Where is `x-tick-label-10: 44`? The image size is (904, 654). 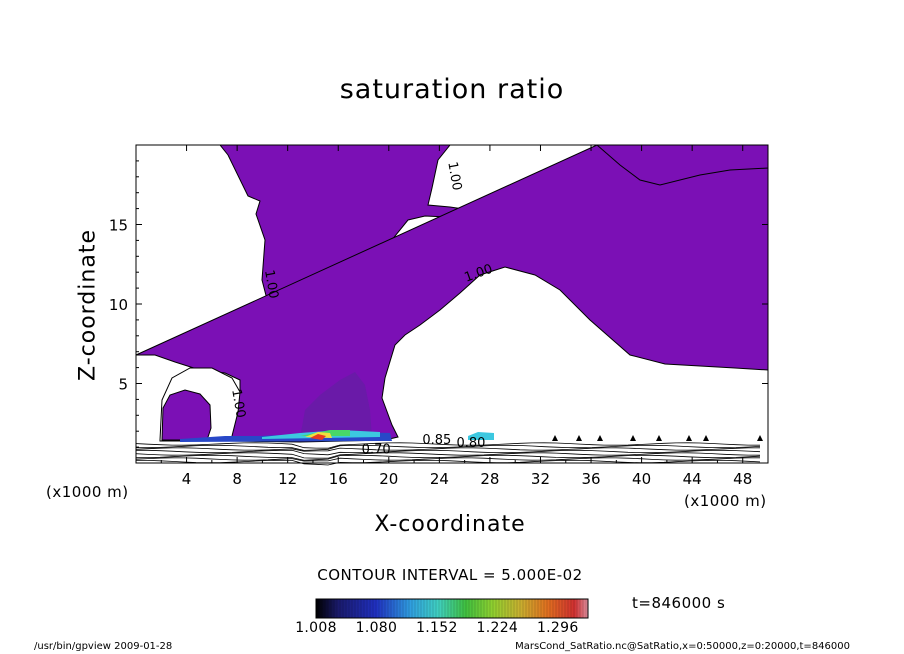 x-tick-label-10: 44 is located at coordinates (692, 479).